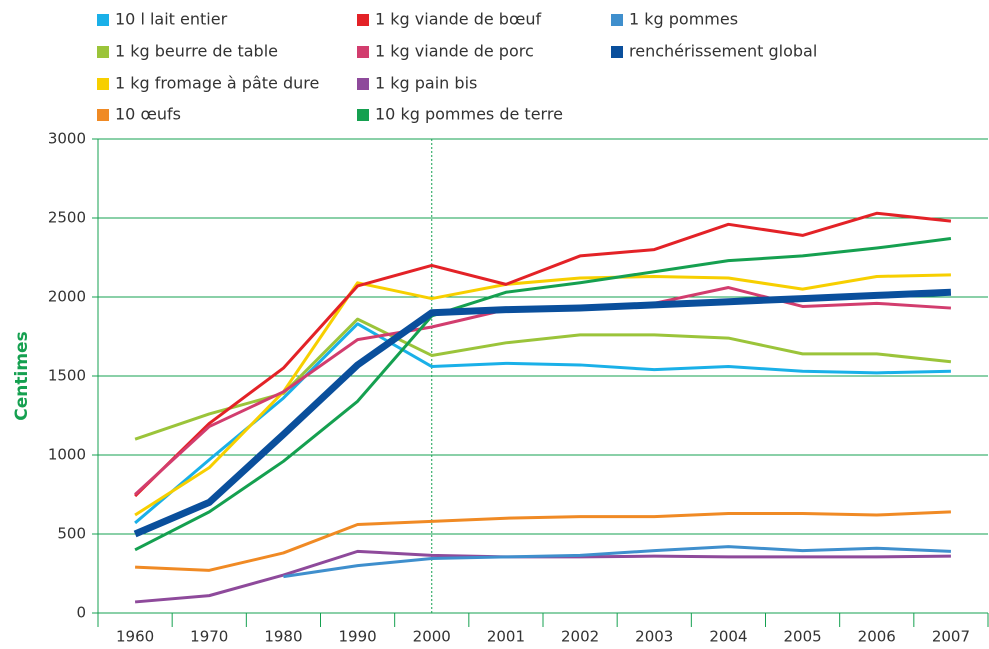 This screenshot has height=649, width=989. Describe the element at coordinates (469, 114) in the screenshot. I see `legend-label: 10 kg pommes de terre` at that location.